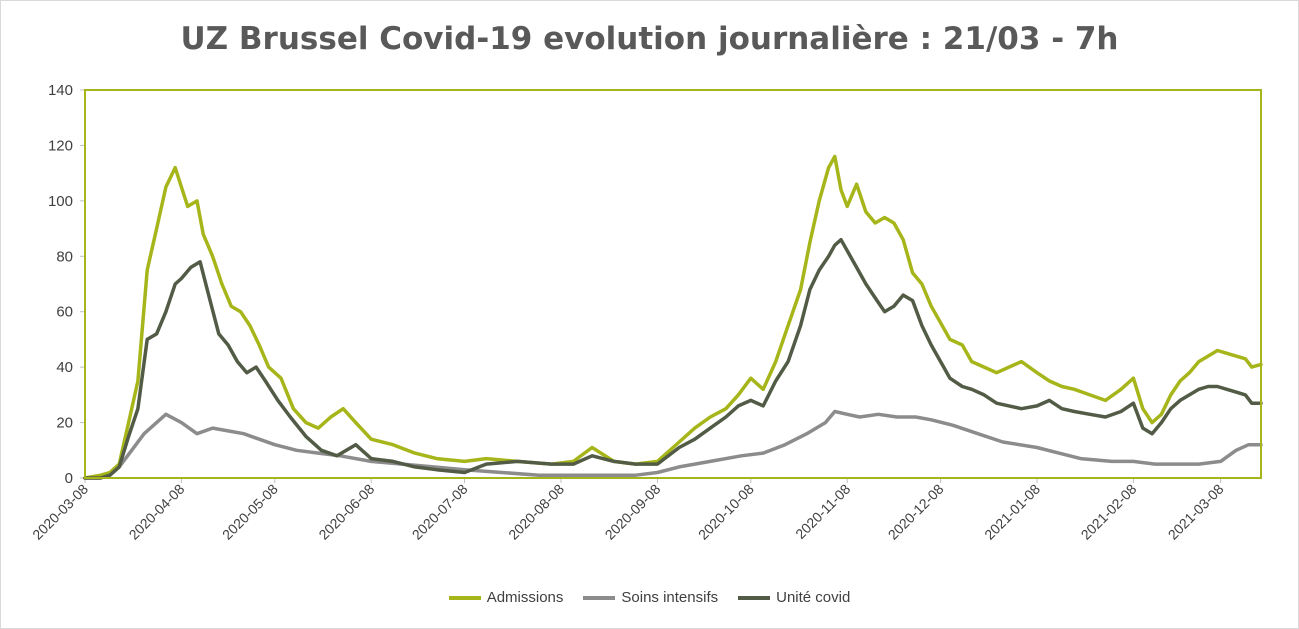 The height and width of the screenshot is (629, 1299). What do you see at coordinates (250, 512) in the screenshot?
I see `x-tick-label: 2020-05-08` at bounding box center [250, 512].